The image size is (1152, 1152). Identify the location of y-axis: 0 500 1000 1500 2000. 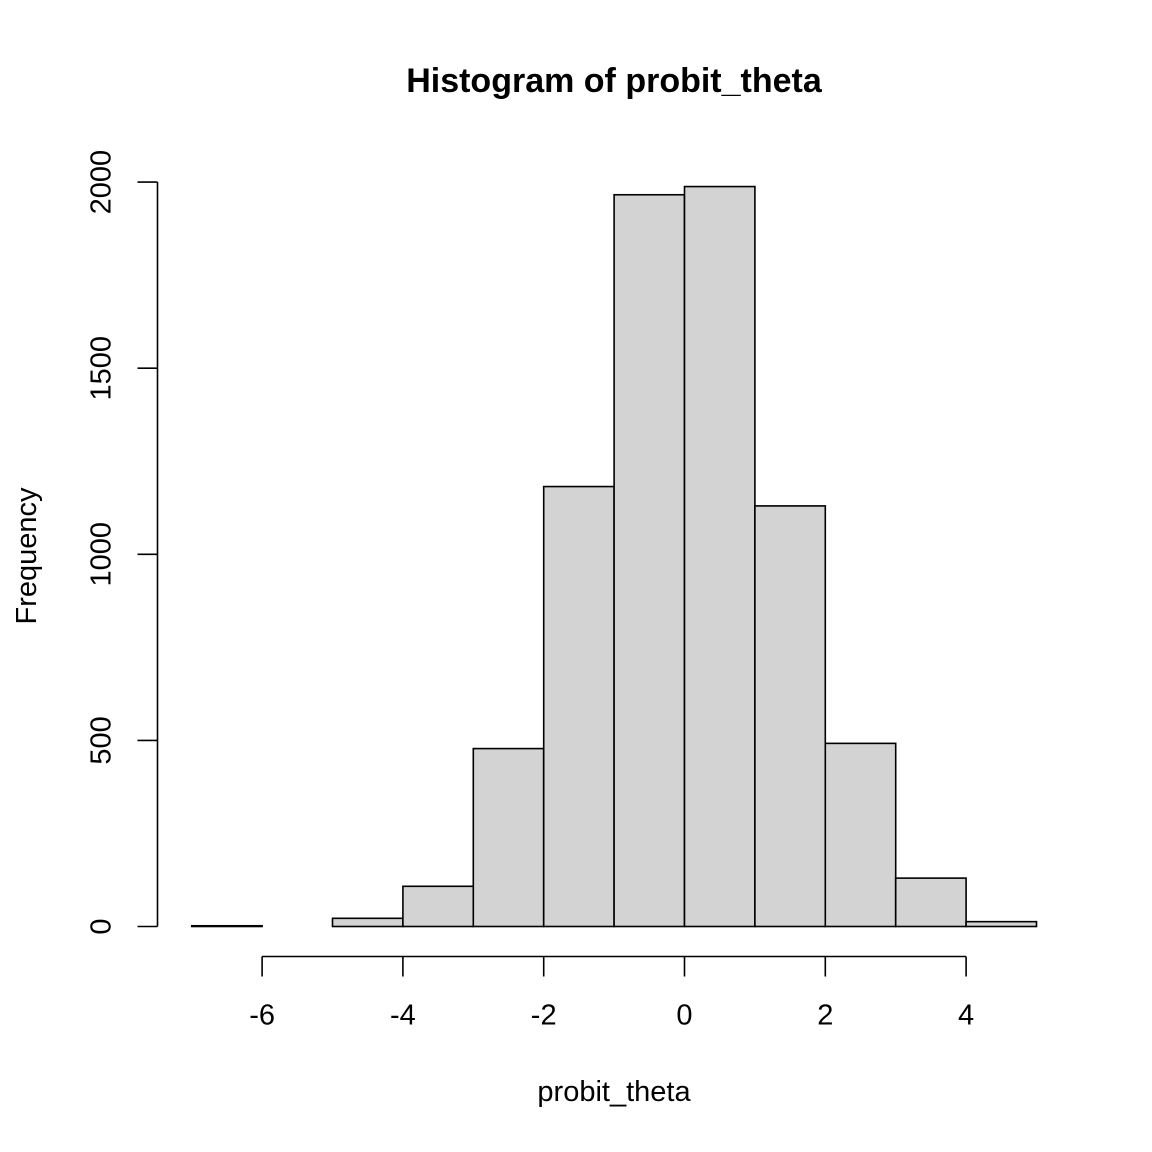
(122, 542).